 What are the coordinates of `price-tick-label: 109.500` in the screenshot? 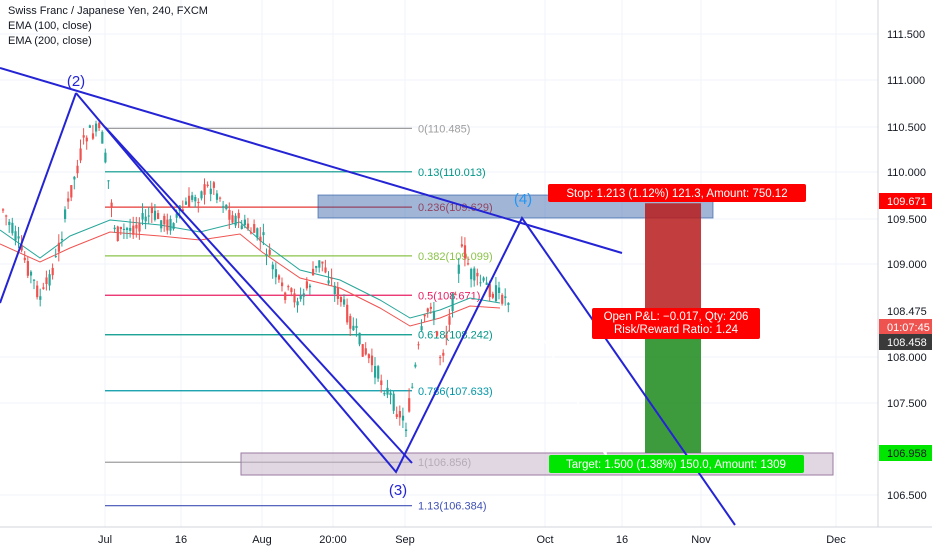 It's located at (907, 220).